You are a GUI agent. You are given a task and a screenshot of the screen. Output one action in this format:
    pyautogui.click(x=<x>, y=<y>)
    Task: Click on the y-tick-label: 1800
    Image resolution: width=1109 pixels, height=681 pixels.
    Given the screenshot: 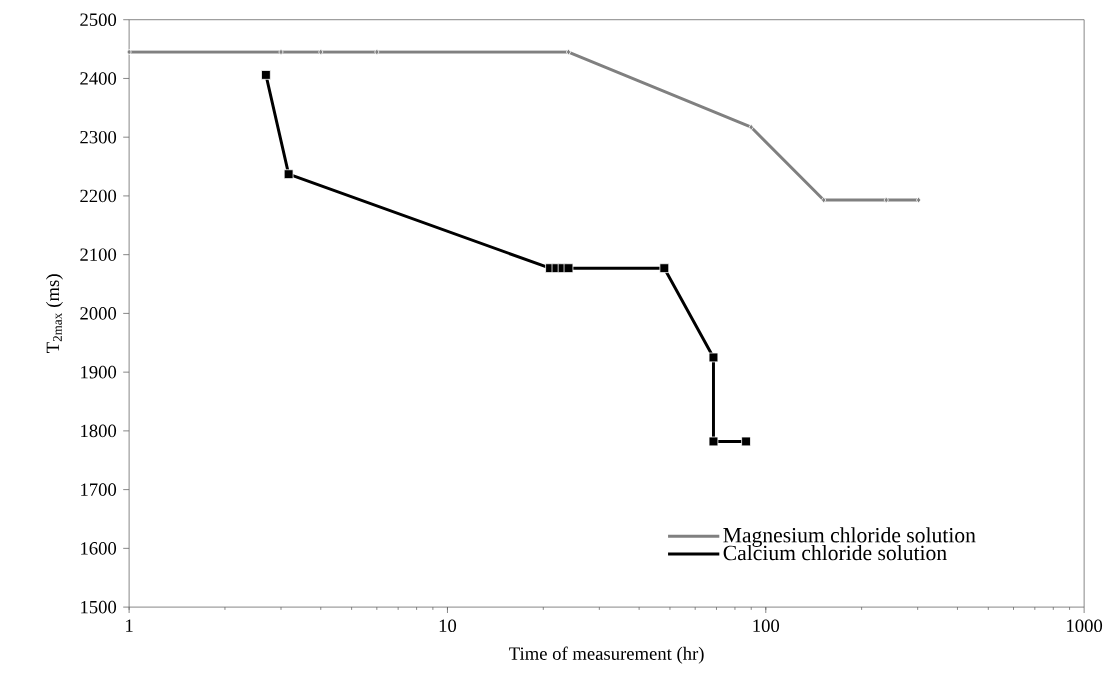 What is the action you would take?
    pyautogui.click(x=99, y=431)
    